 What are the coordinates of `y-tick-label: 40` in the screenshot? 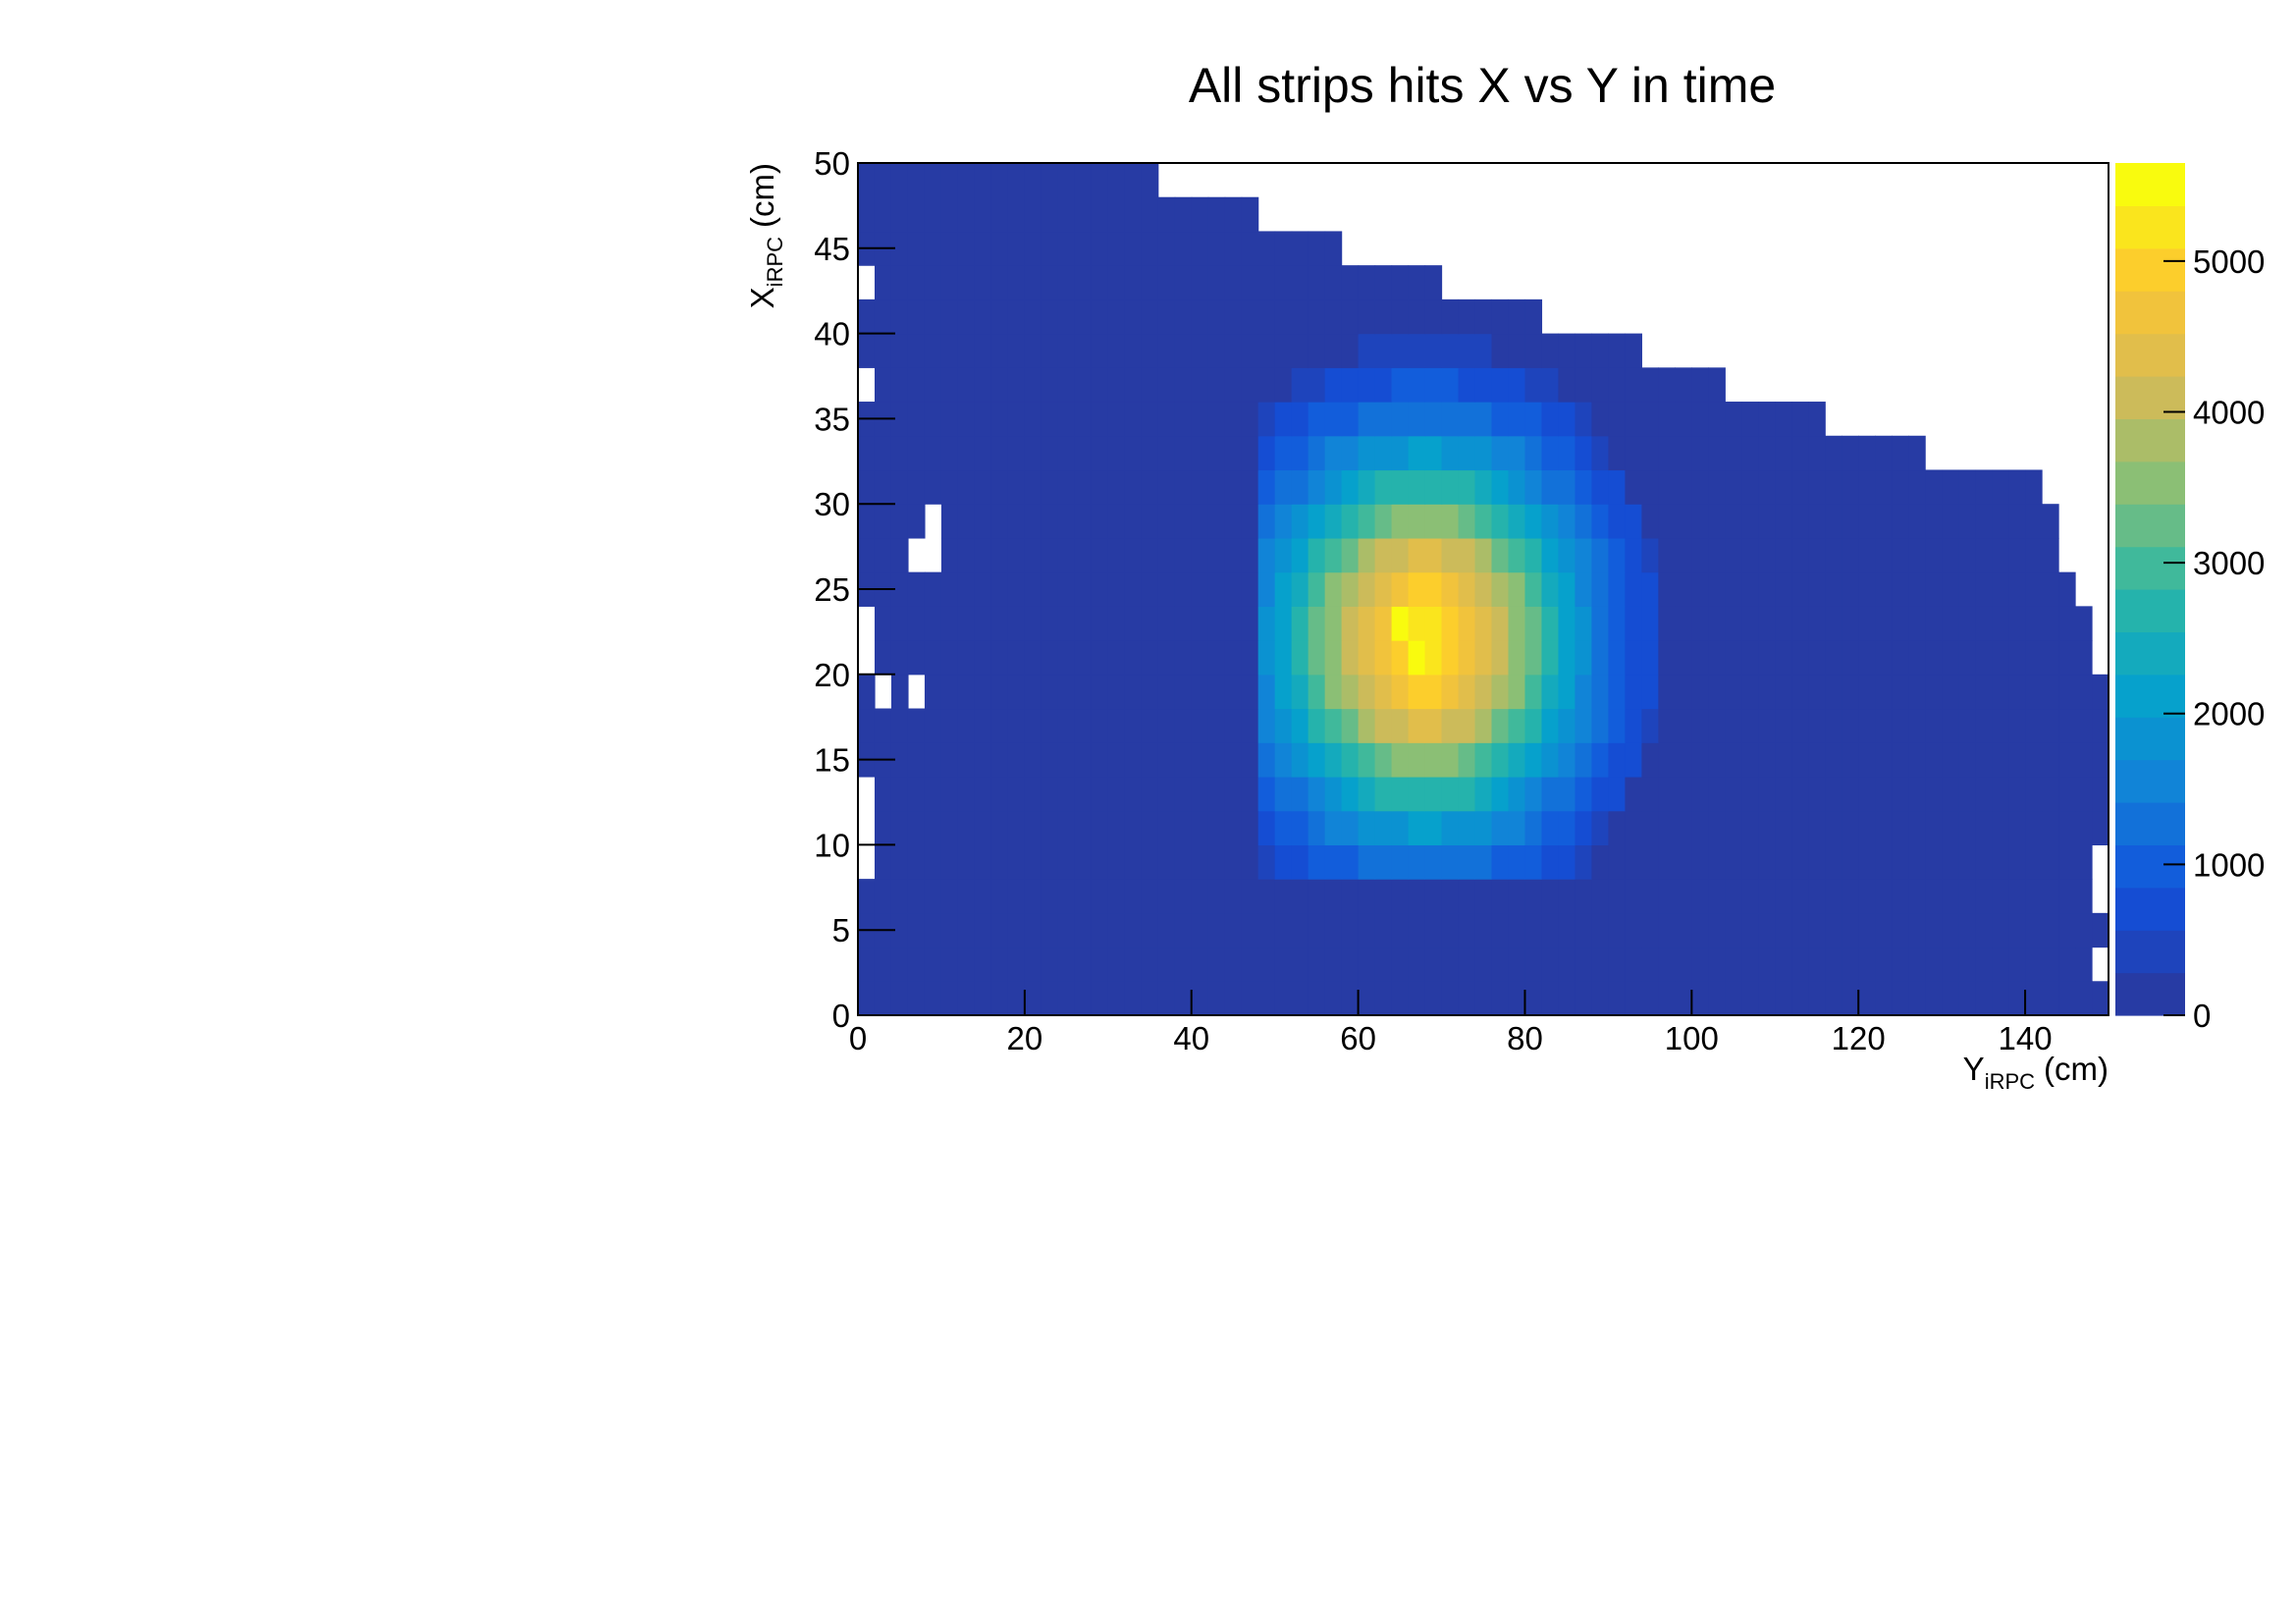 It's located at (832, 334).